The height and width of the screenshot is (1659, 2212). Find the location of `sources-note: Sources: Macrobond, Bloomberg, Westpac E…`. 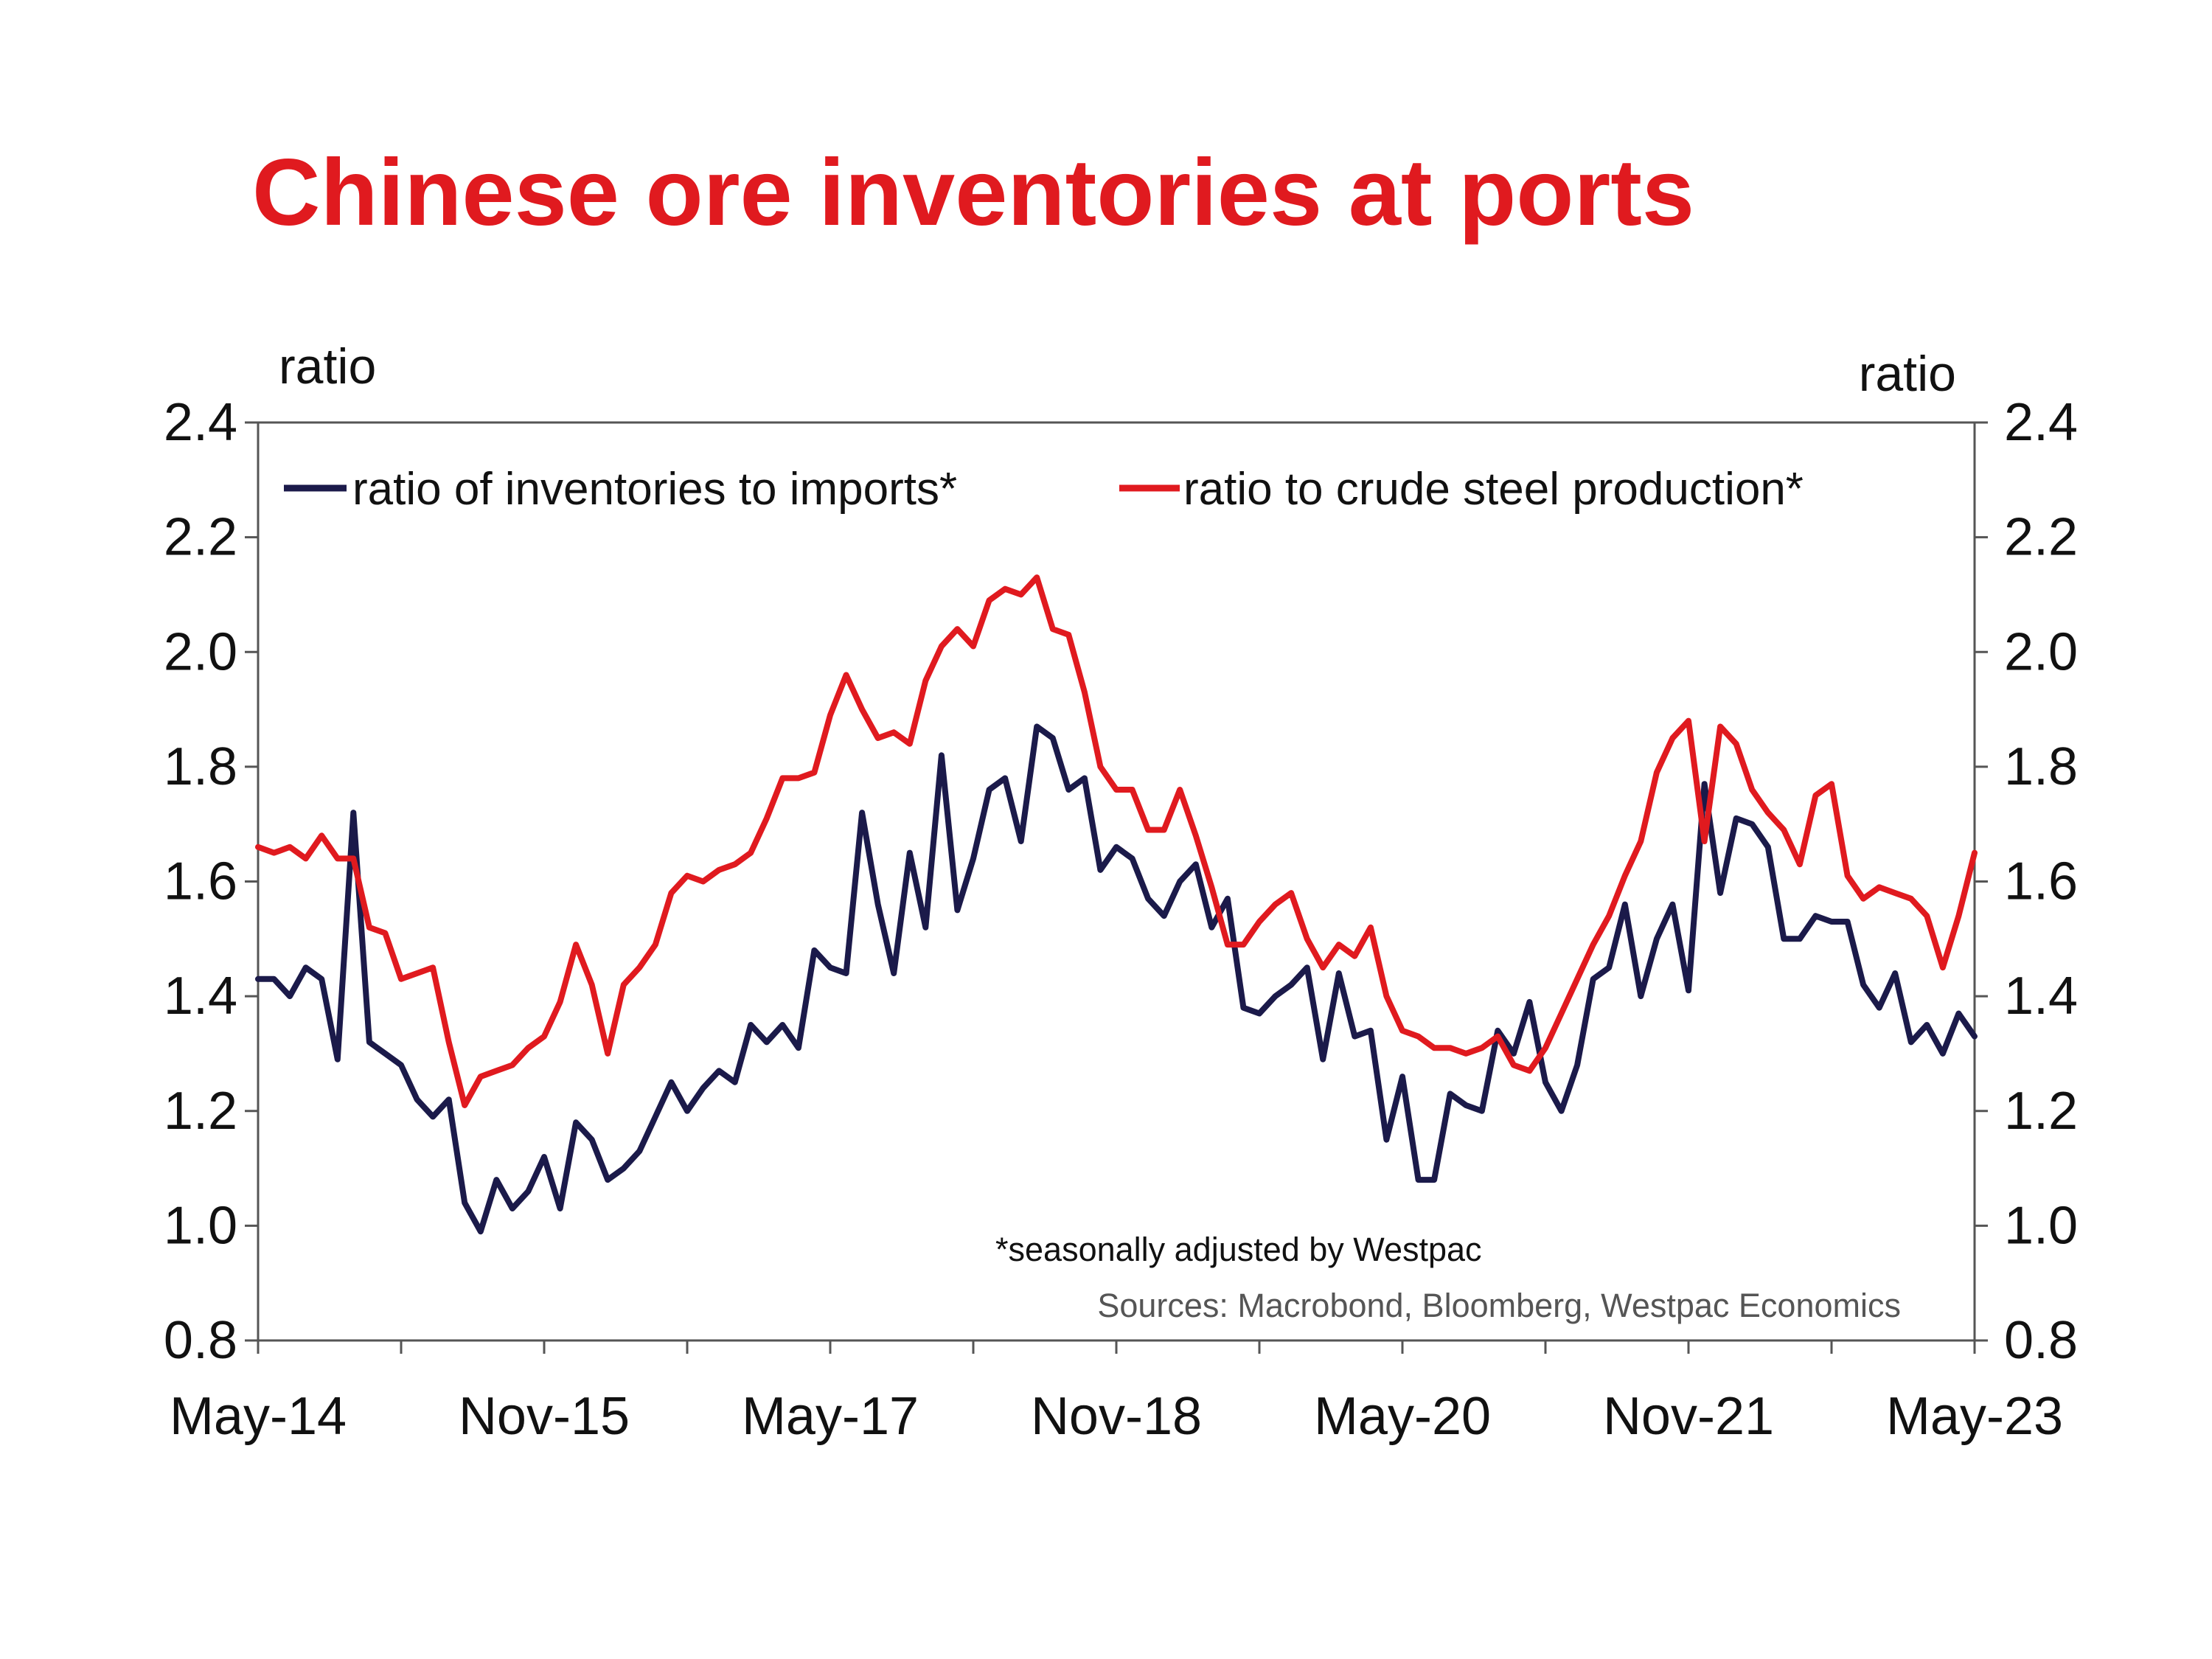

sources-note: Sources: Macrobond, Bloomberg, Westpac E… is located at coordinates (1499, 1305).